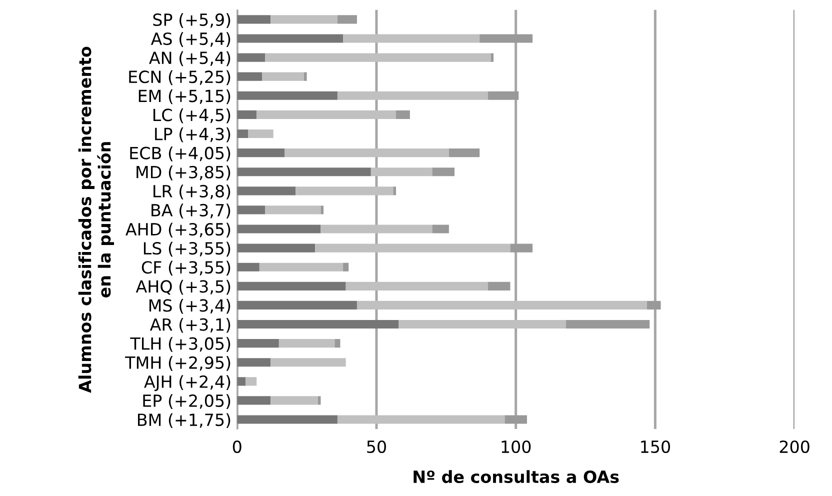  Describe the element at coordinates (376, 447) in the screenshot. I see `x-tick-label: 50` at that location.